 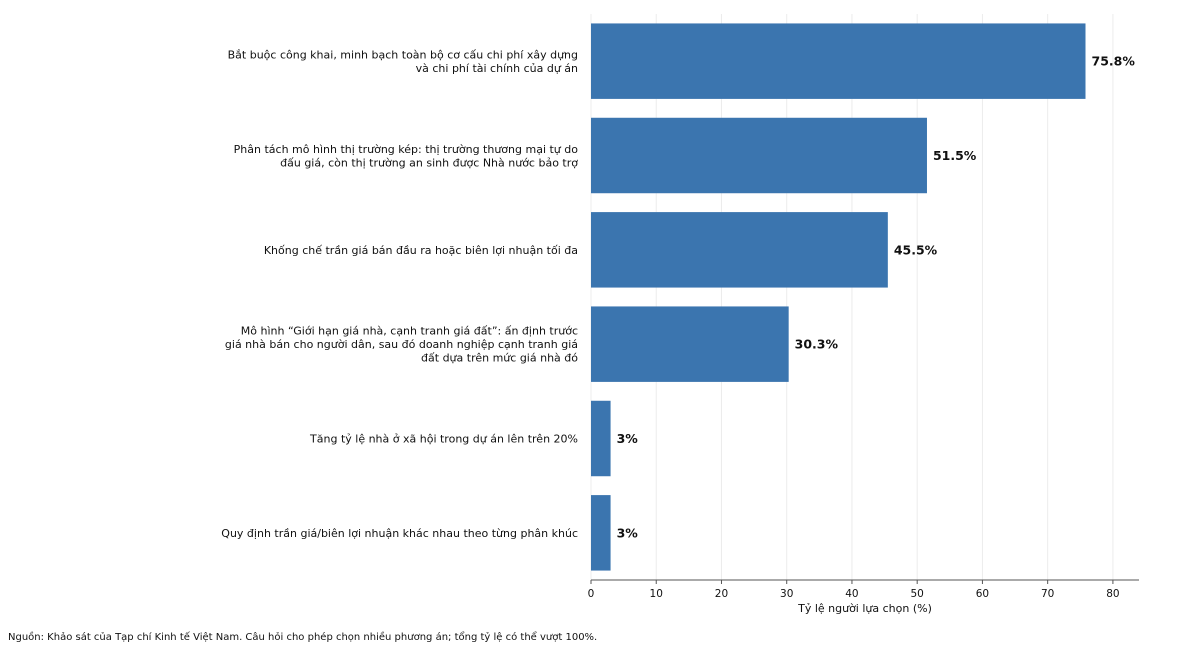 I want to click on value-label: 75.8%, so click(x=1114, y=61).